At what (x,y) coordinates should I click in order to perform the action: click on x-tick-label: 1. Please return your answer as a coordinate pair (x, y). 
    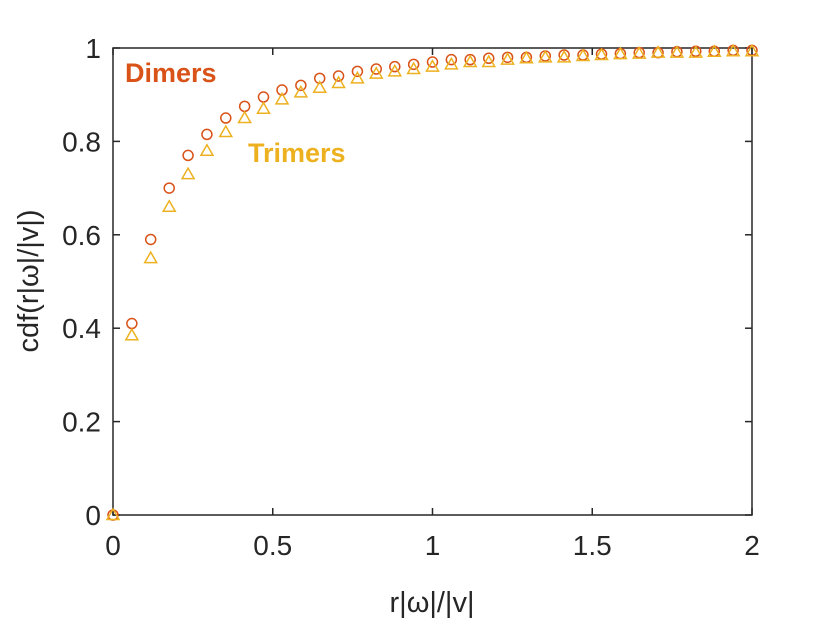
    Looking at the image, I should click on (433, 545).